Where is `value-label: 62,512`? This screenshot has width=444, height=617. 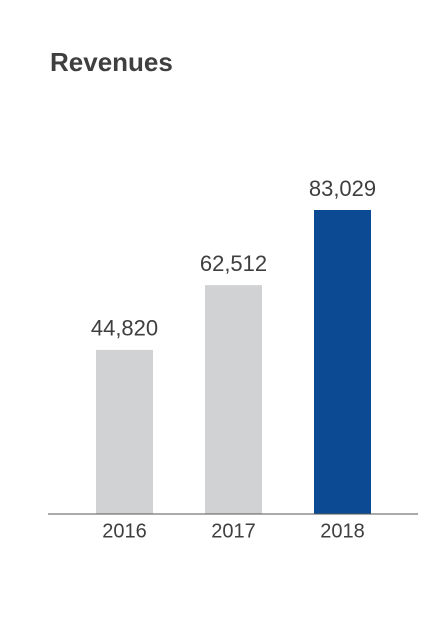
value-label: 62,512 is located at coordinates (233, 263).